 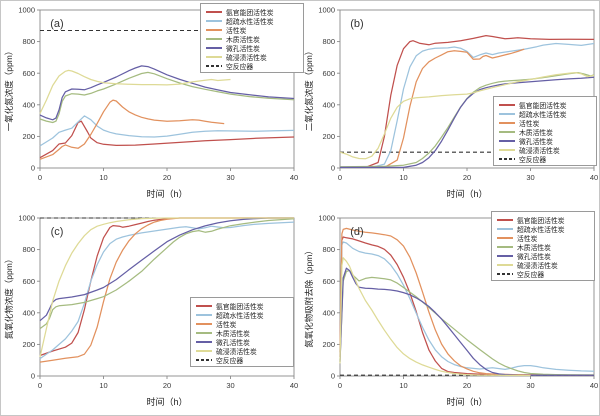 I want to click on legend-swatch-micro, so click(x=505, y=255).